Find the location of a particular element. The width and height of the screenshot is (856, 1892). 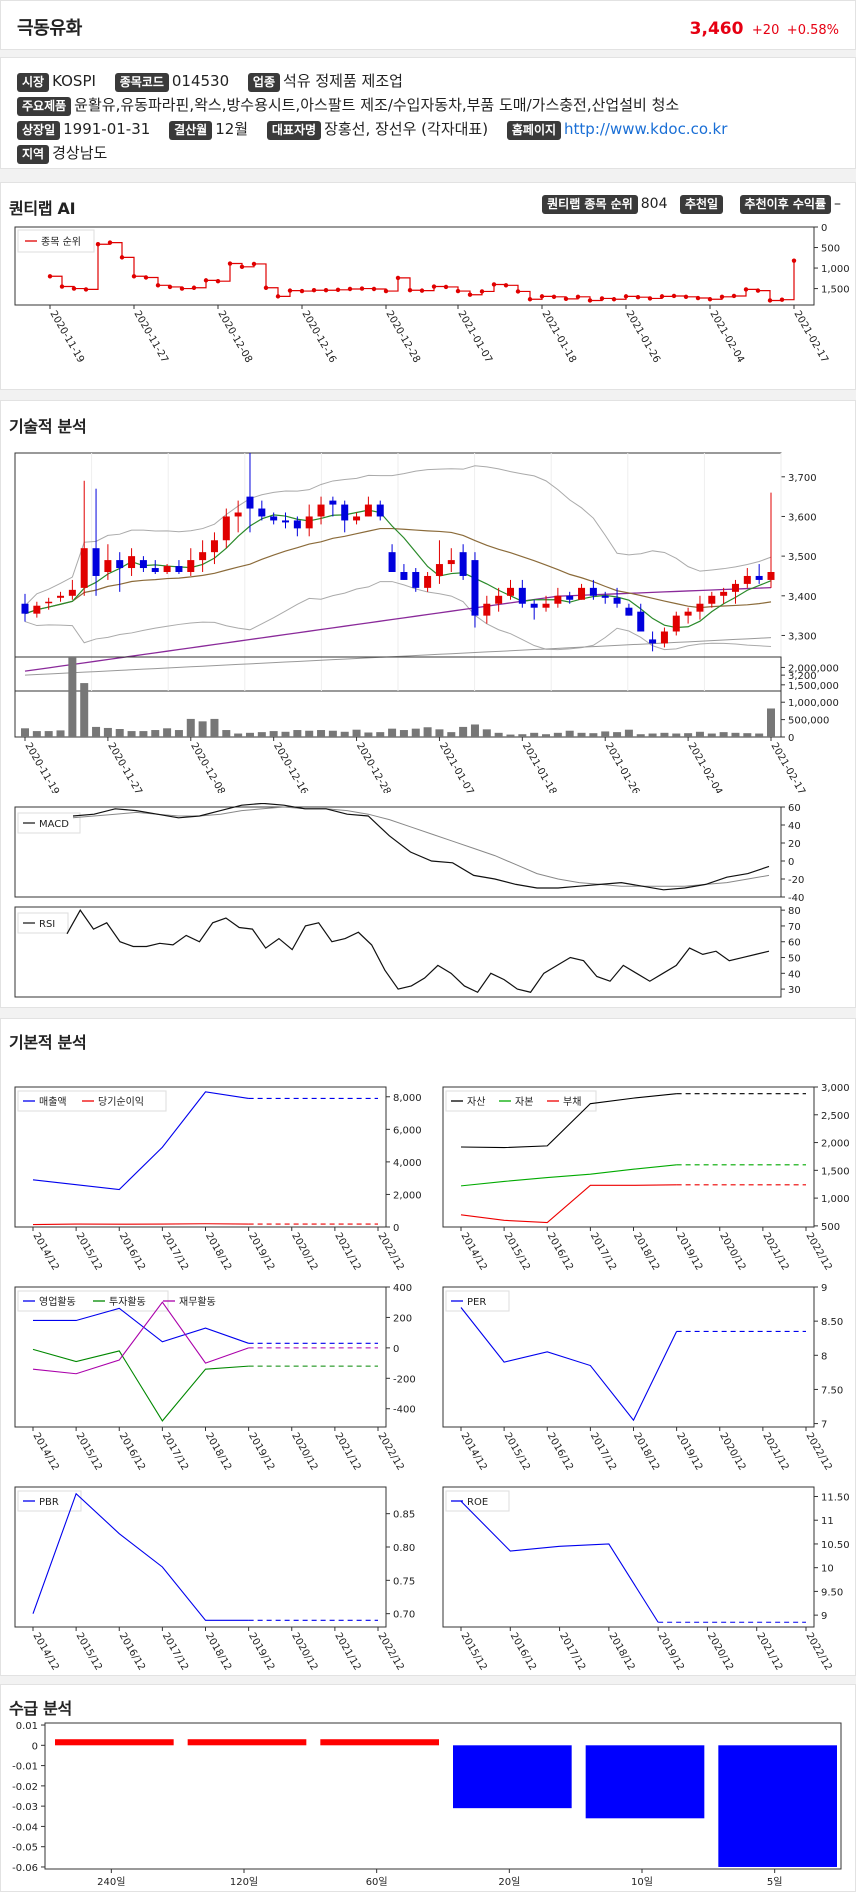

listed-value: 1991-01-31 is located at coordinates (107, 129).